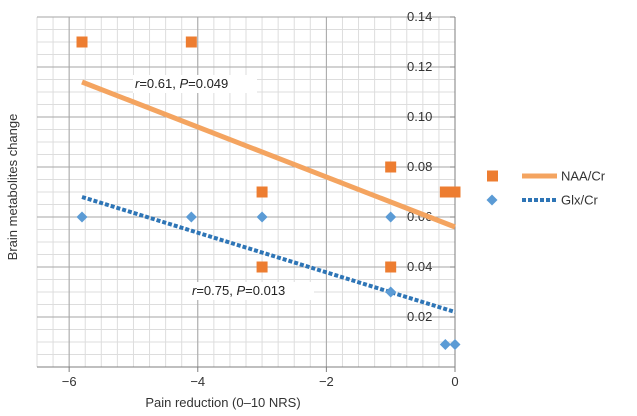 The height and width of the screenshot is (416, 637). Describe the element at coordinates (419, 116) in the screenshot. I see `y-tick-label: 0.10` at that location.